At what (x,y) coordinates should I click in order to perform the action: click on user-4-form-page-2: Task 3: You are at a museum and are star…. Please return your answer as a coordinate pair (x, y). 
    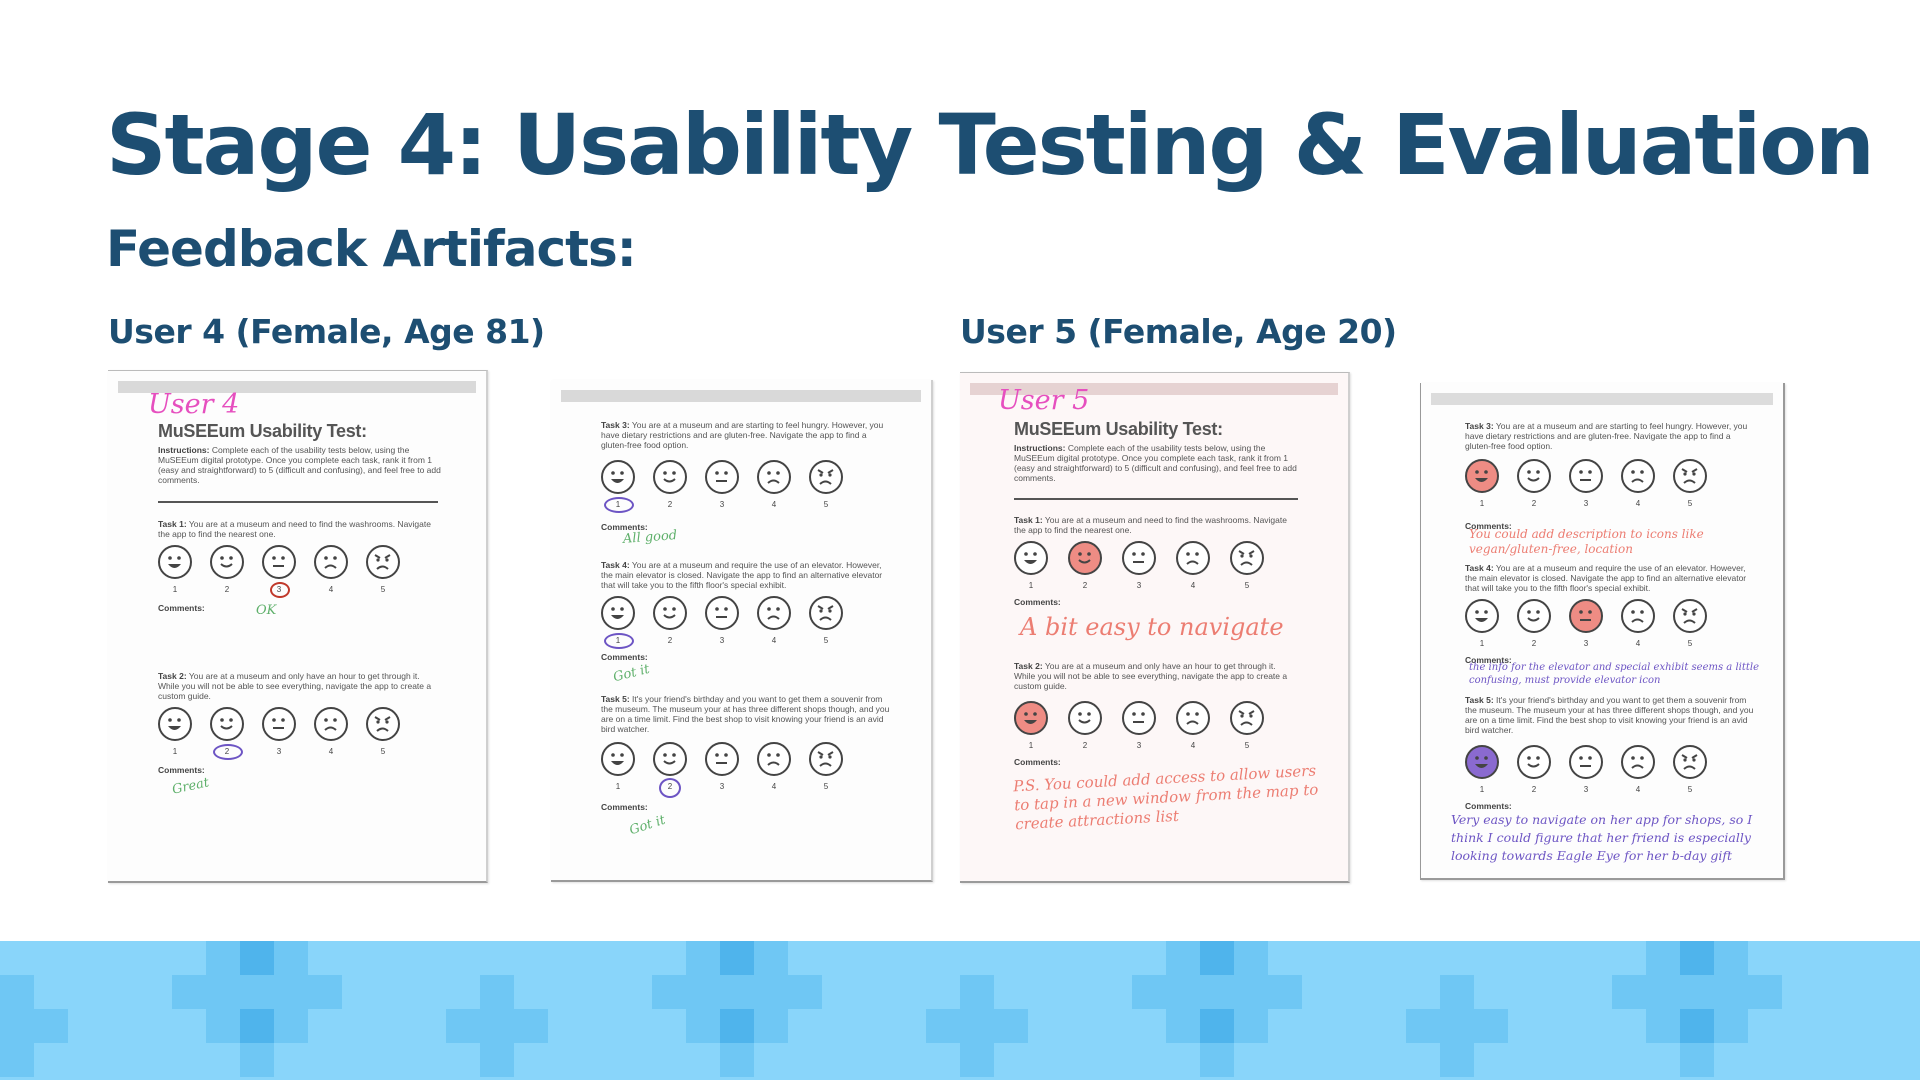
    Looking at the image, I should click on (742, 631).